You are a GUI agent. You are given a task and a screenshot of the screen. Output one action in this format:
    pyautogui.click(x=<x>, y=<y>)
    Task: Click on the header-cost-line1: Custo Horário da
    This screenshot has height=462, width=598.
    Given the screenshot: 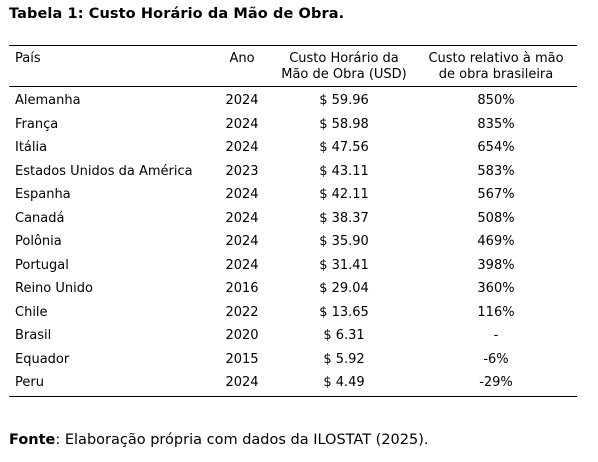 What is the action you would take?
    pyautogui.click(x=344, y=58)
    